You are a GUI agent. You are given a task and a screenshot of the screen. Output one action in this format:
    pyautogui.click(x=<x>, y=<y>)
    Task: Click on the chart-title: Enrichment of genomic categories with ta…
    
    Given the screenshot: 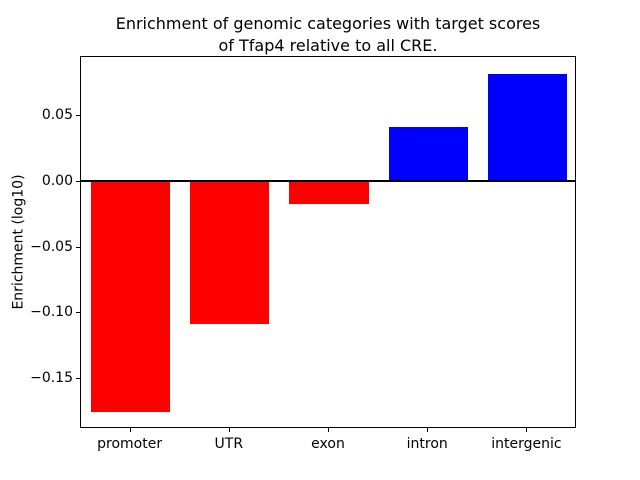 What is the action you would take?
    pyautogui.click(x=328, y=34)
    